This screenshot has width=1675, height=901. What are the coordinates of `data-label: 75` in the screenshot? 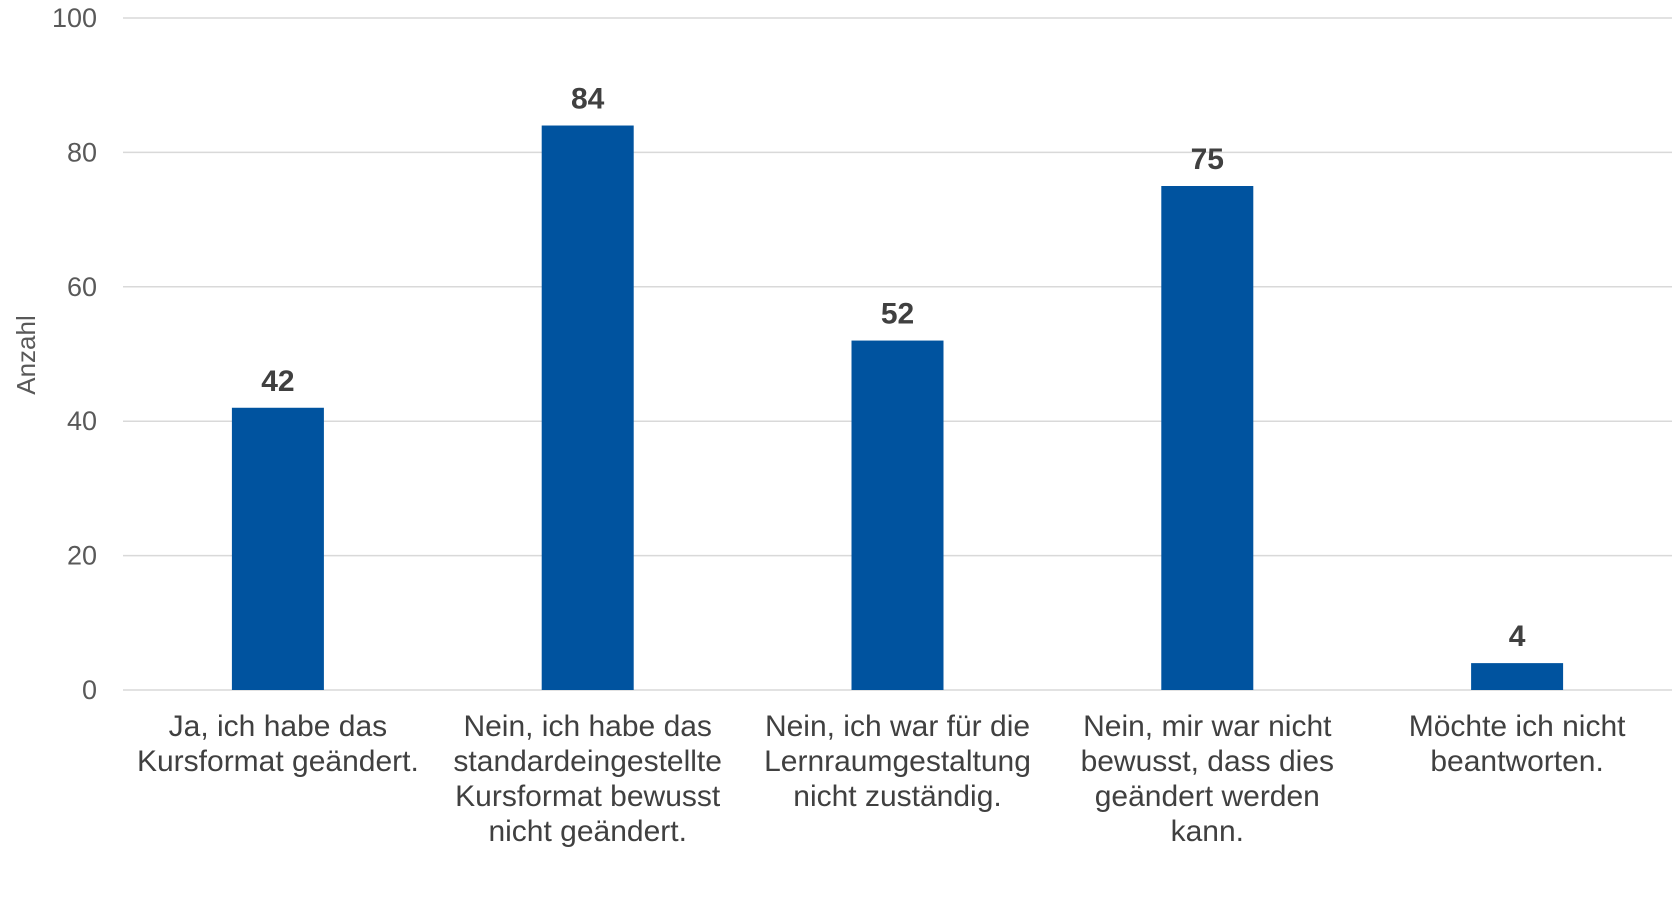 It's located at (1207, 159).